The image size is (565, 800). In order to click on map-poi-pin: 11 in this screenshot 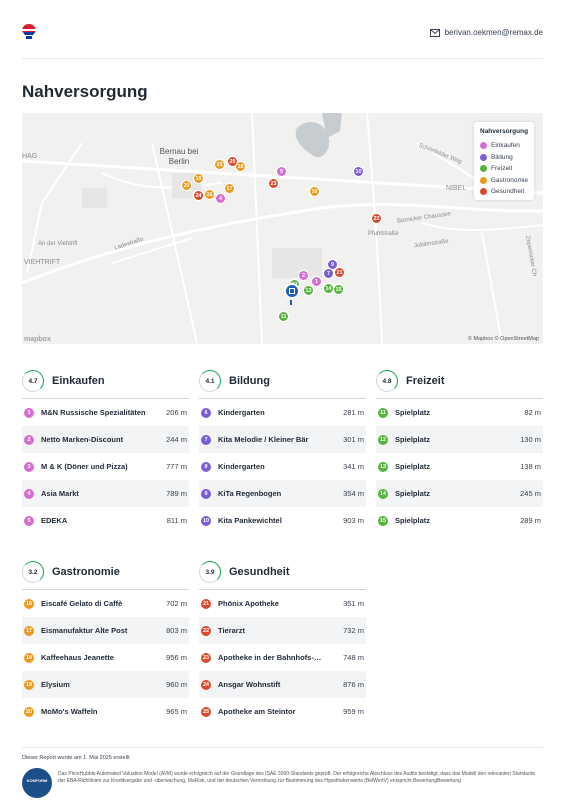, I will do `click(283, 316)`.